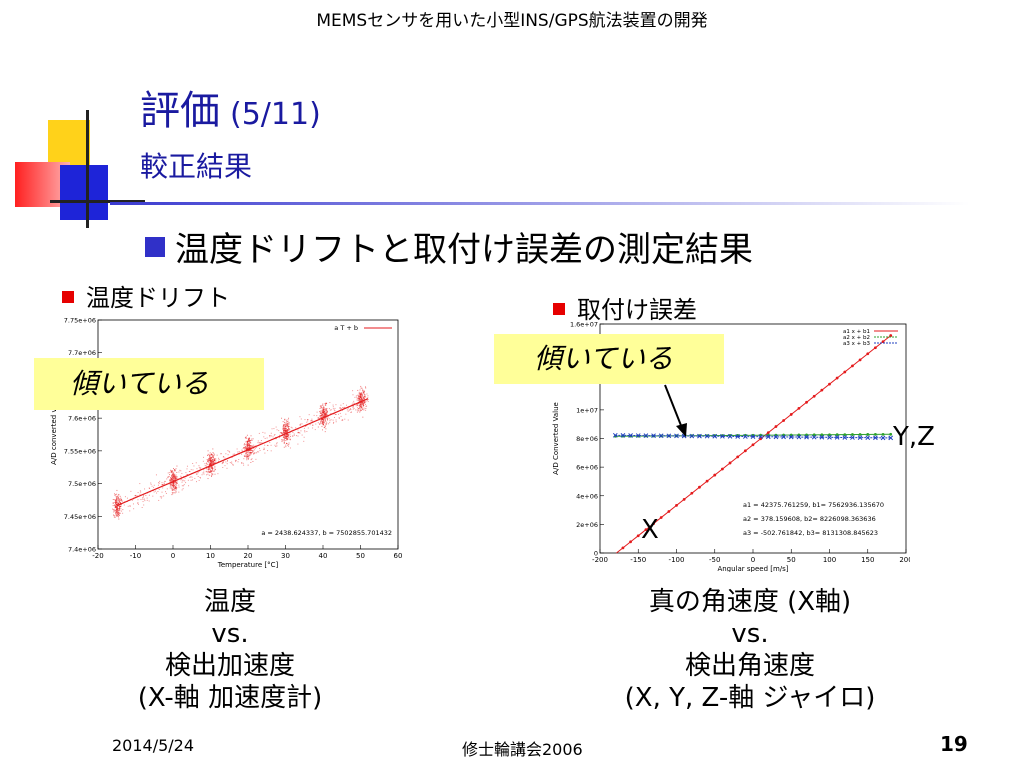 Image resolution: width=1024 pixels, height=768 pixels. Describe the element at coordinates (625, 307) in the screenshot. I see `right-bullet: 取付け誤差` at that location.